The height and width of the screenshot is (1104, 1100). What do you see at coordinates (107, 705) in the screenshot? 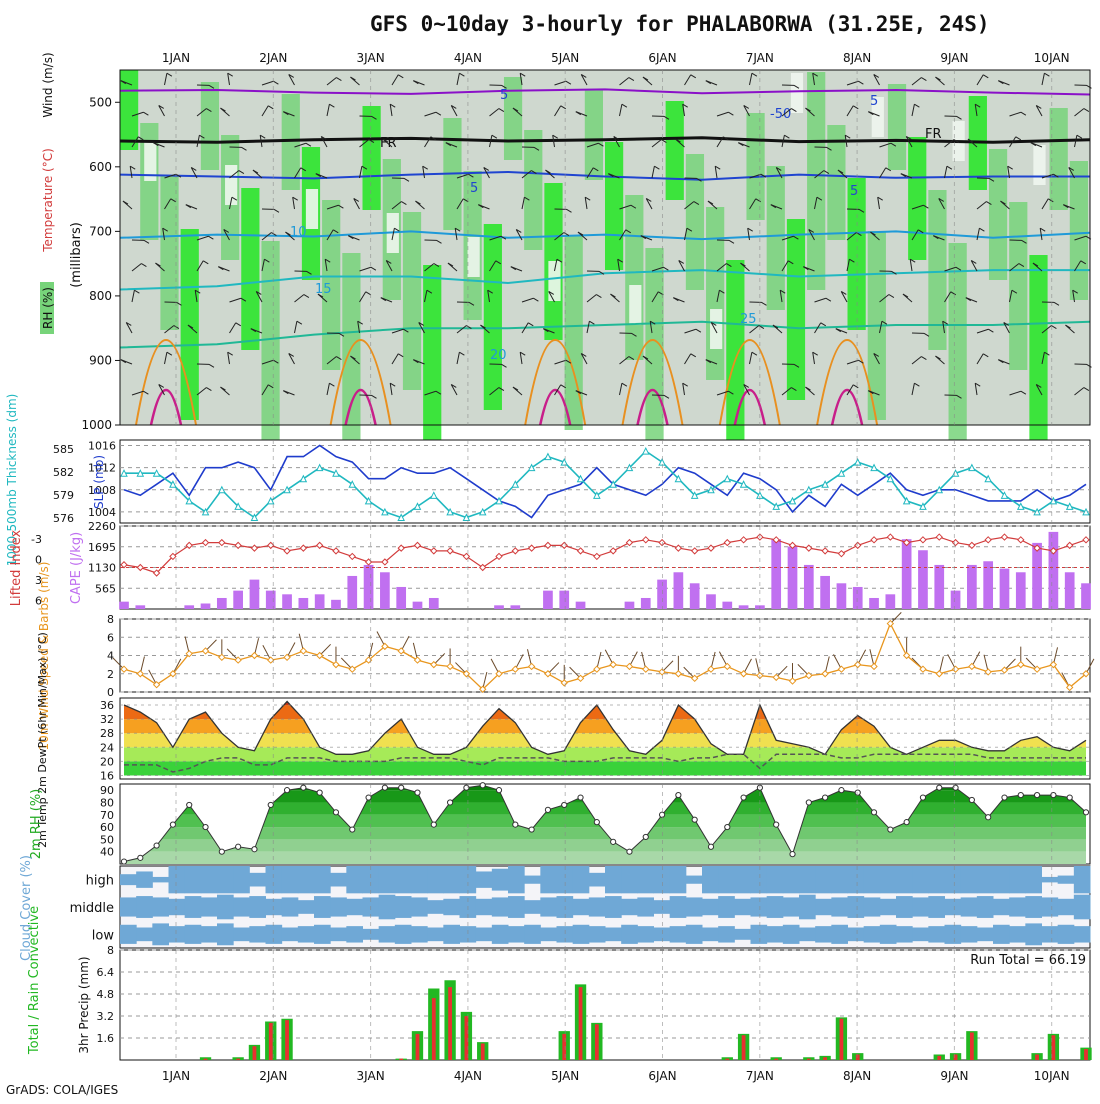
I see `temp-ytick-label: 36` at bounding box center [107, 705].